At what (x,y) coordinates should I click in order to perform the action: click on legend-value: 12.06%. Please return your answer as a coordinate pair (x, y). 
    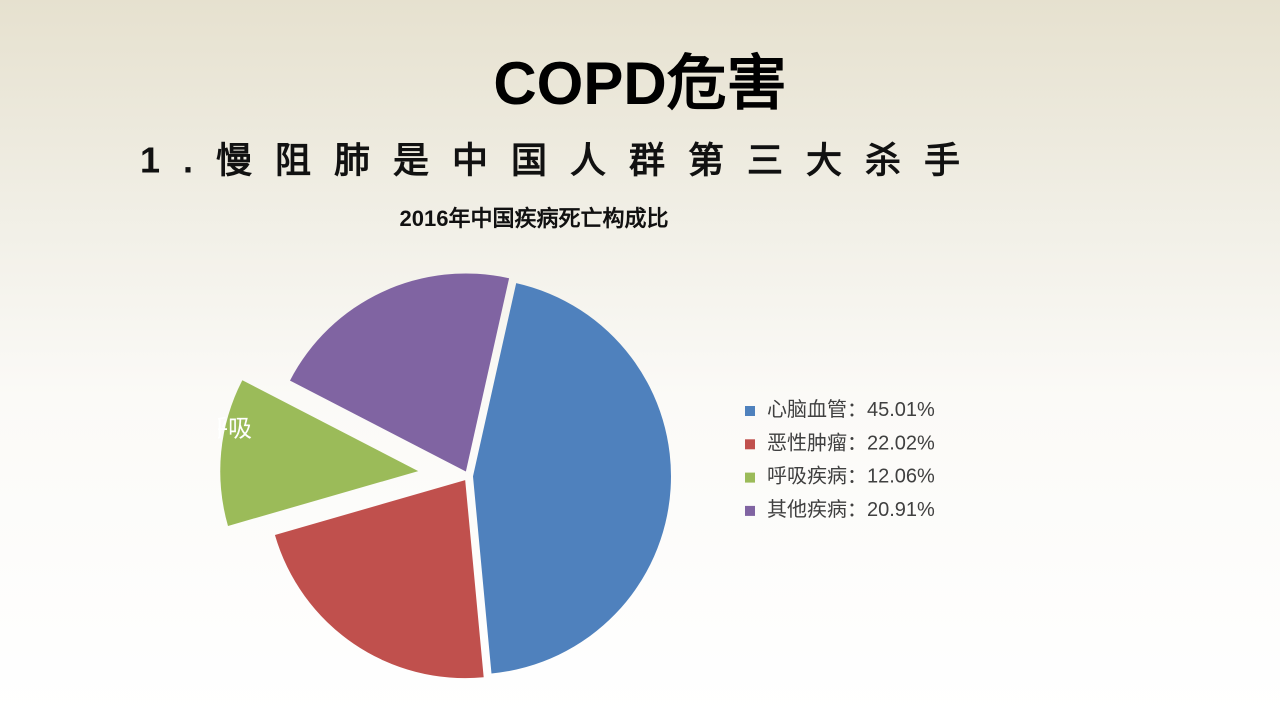
    Looking at the image, I should click on (901, 477).